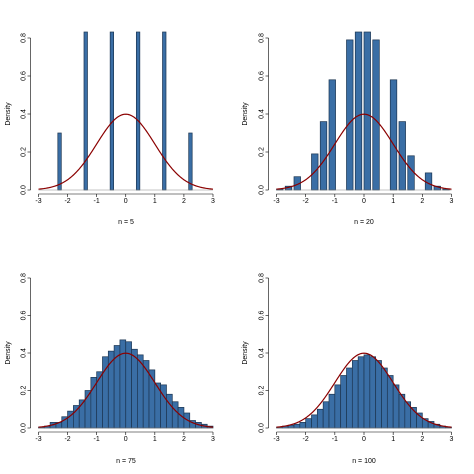 This screenshot has height=474, width=474. What do you see at coordinates (364, 222) in the screenshot?
I see `x-axis-label: n = 20` at bounding box center [364, 222].